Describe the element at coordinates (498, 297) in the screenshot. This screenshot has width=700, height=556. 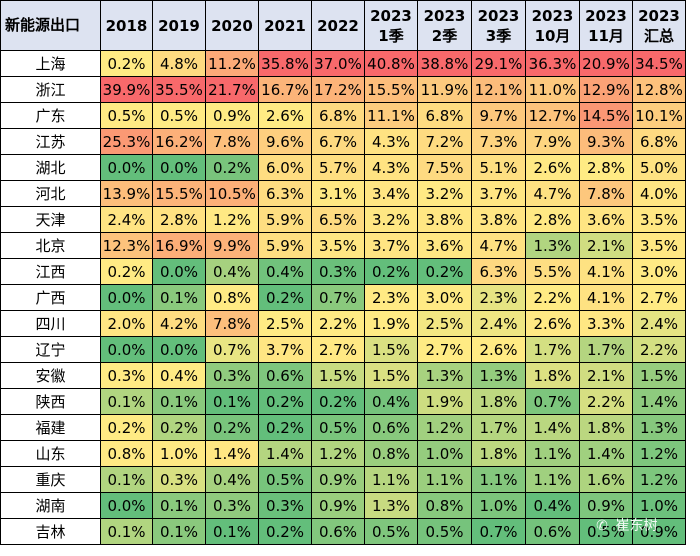
I see `value-cell: 2.3%` at that location.